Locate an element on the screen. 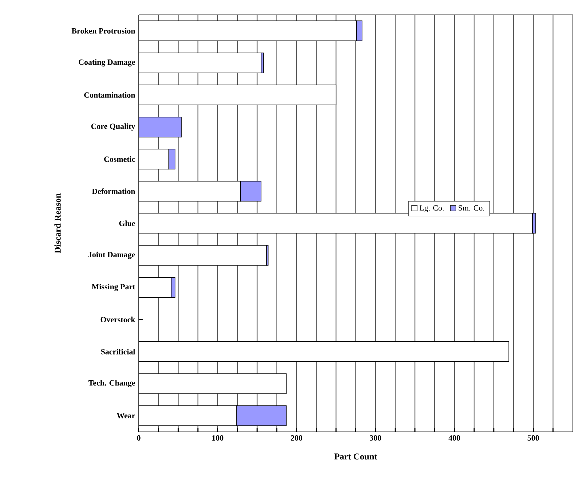 The width and height of the screenshot is (574, 490). y-axis-title: Discard Reason is located at coordinates (57, 224).